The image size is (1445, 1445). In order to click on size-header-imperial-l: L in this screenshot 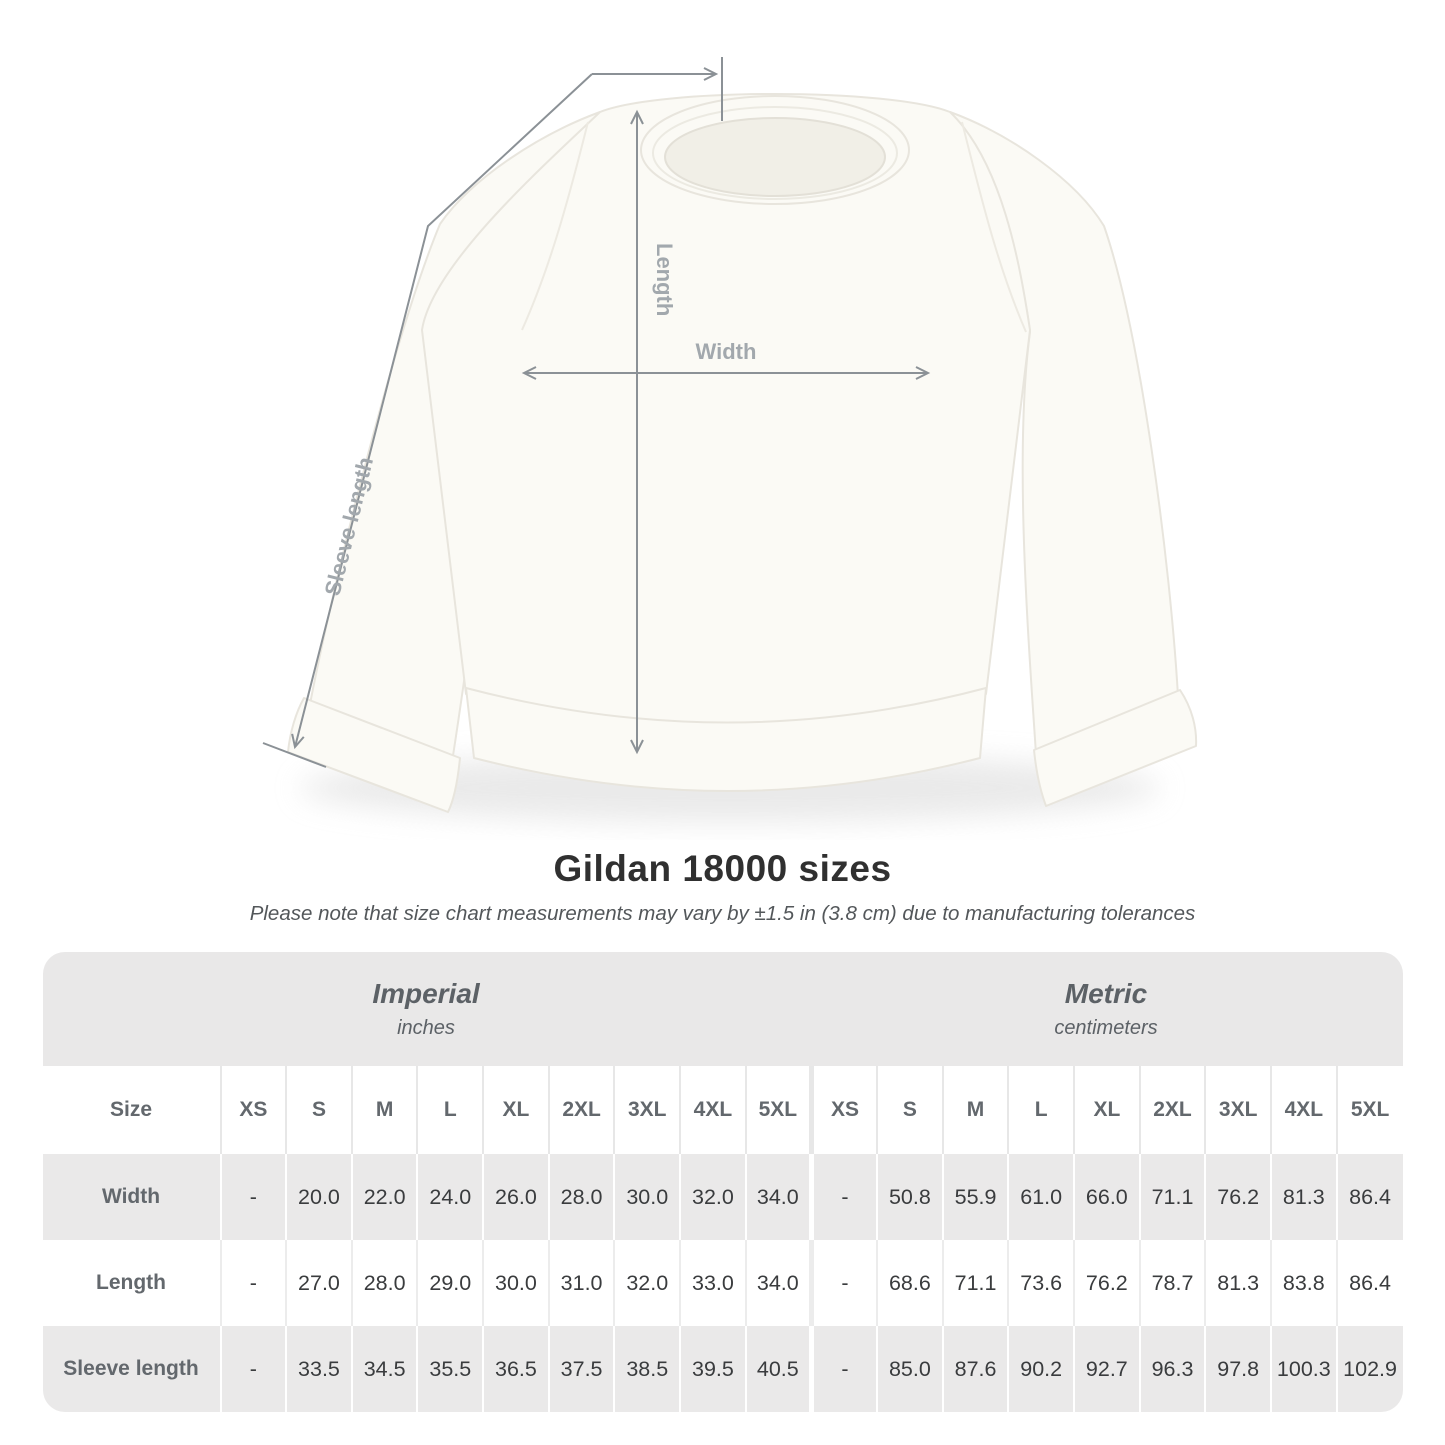, I will do `click(450, 1110)`.